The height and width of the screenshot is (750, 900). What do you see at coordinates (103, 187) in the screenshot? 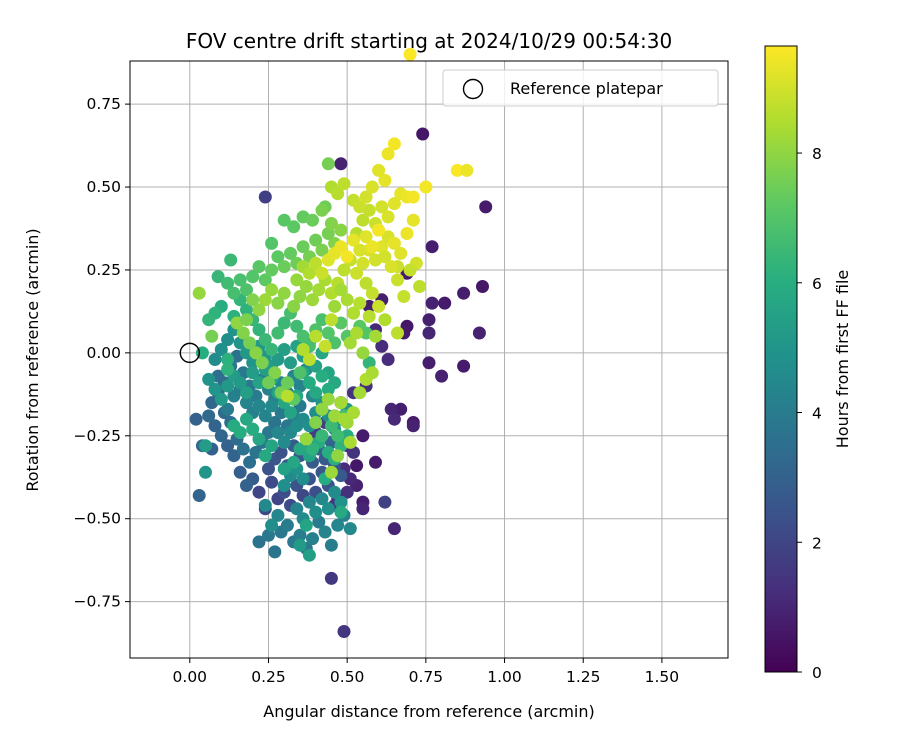
I see `y-tick-label: 0.50` at bounding box center [103, 187].